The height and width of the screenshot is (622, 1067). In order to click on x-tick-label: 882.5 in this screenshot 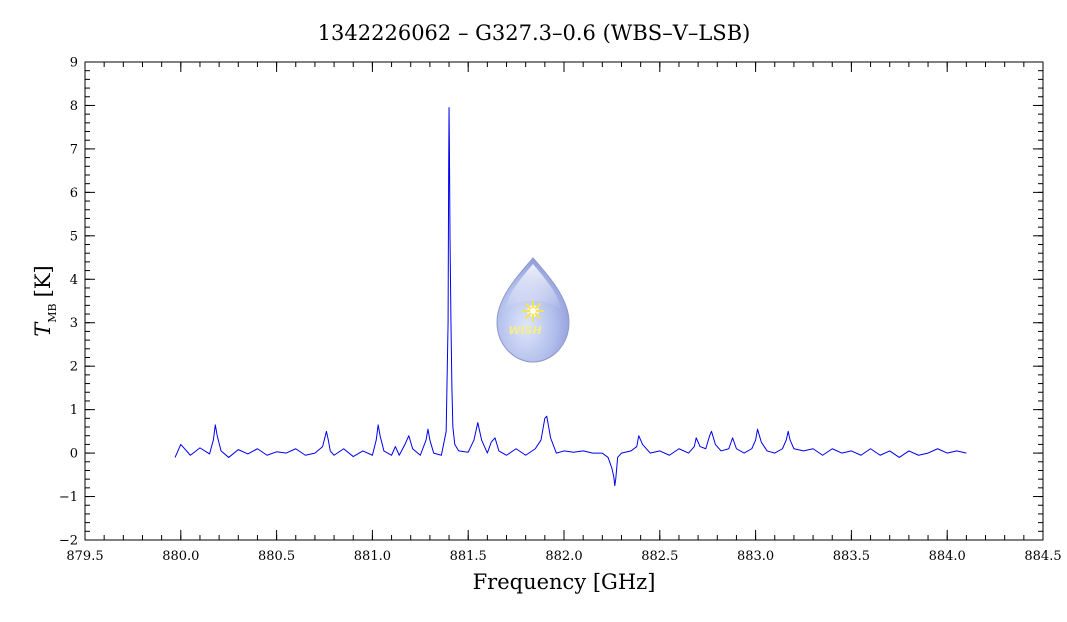, I will do `click(659, 556)`.